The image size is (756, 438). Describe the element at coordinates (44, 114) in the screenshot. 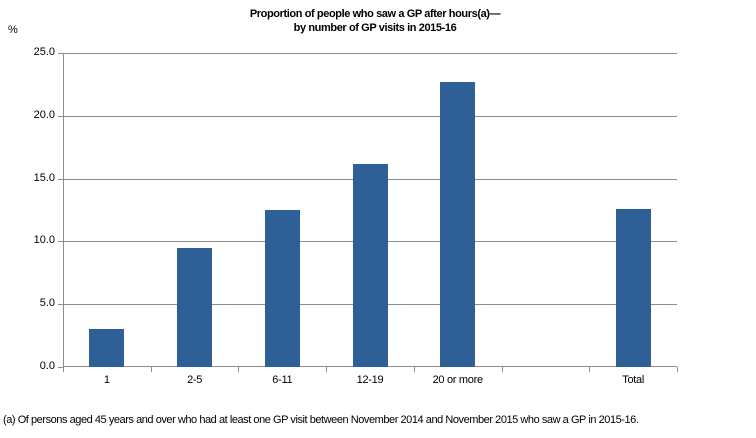

I see `y-tick-label: 20.0` at that location.